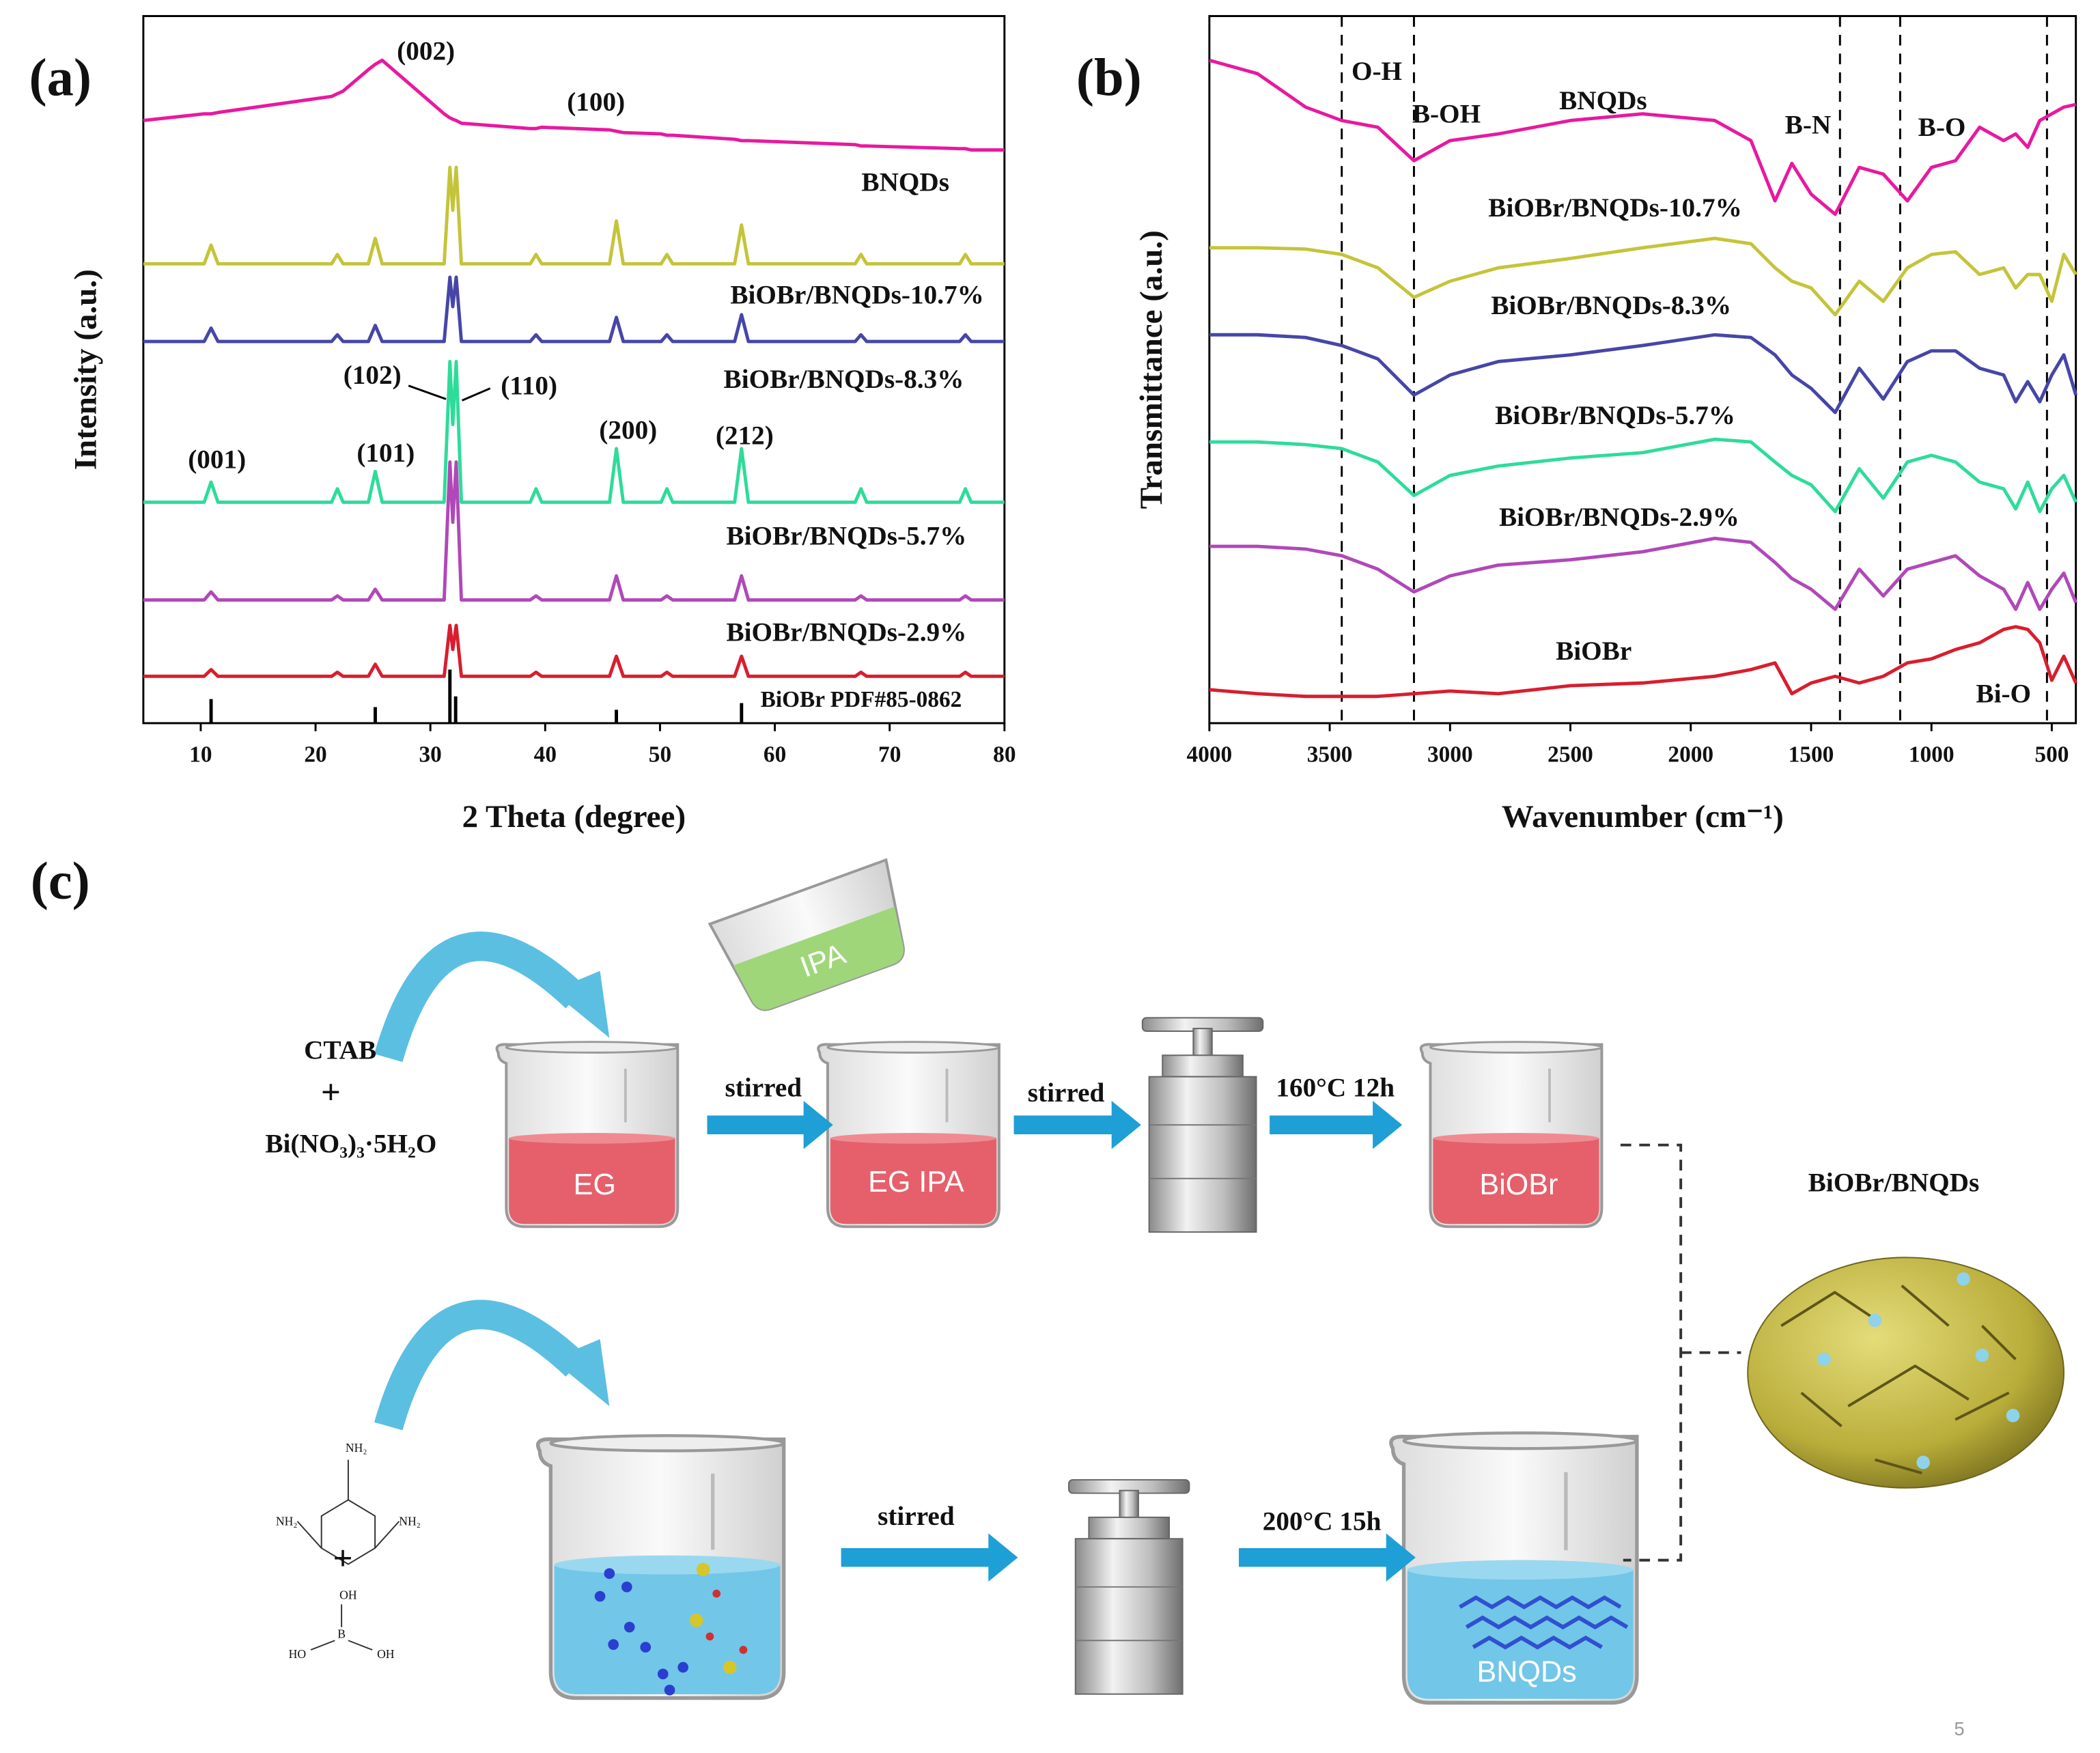 This screenshot has width=2100, height=1753. I want to click on series-label: BiOBr/BNQDs-2.9%, so click(846, 632).